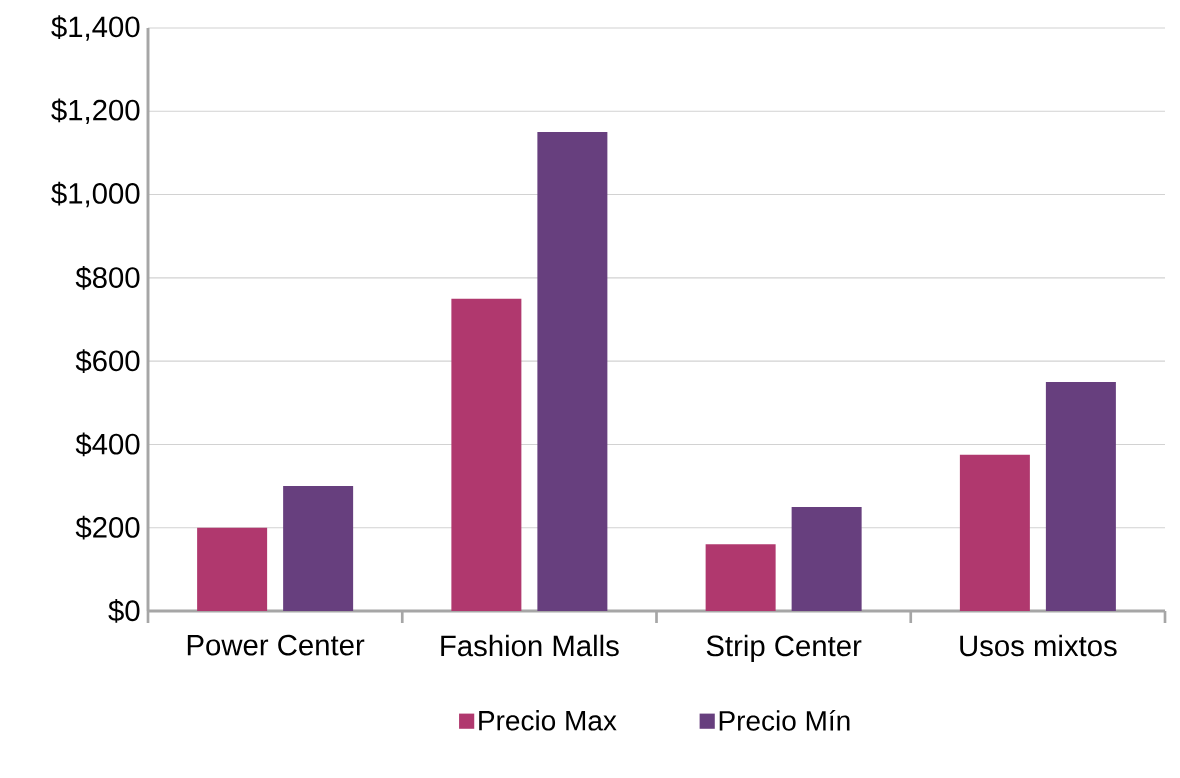  I want to click on y-tick-label: $1,000, so click(95, 194).